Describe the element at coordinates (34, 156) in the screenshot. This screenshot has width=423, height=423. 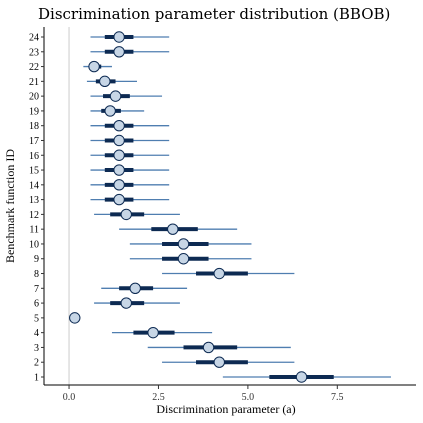
I see `y-tick-label: 16` at that location.